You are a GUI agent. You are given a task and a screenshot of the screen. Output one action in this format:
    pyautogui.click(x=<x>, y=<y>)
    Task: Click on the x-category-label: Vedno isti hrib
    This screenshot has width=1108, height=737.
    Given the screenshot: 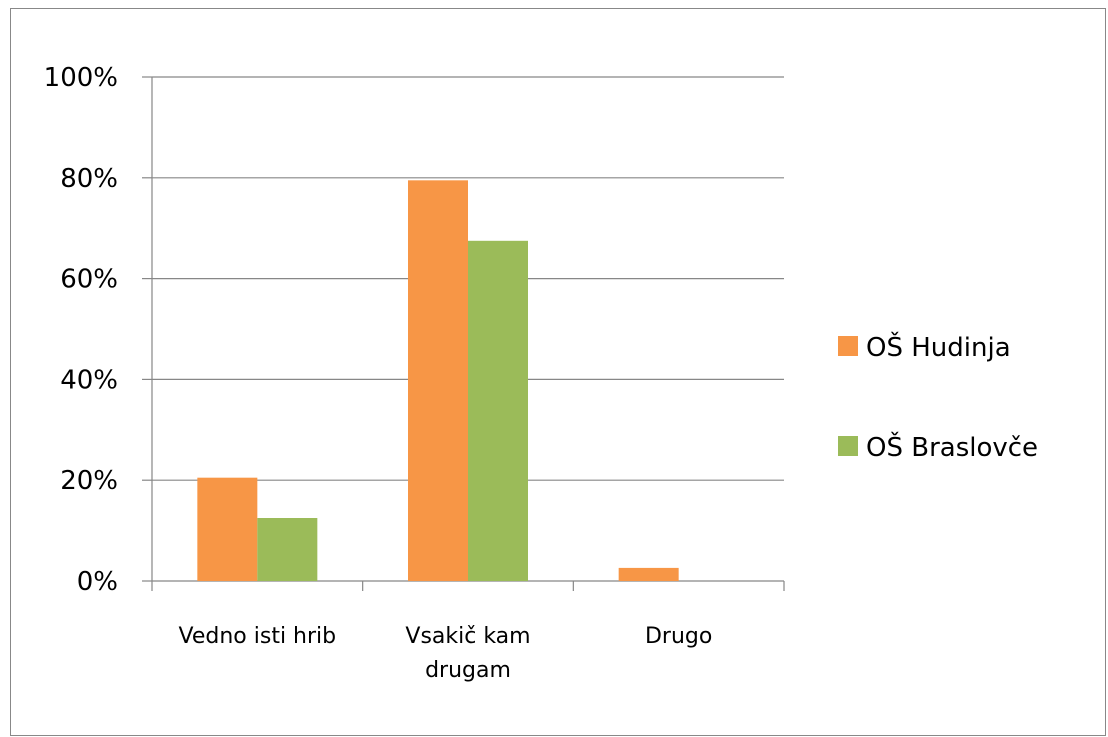 What is the action you would take?
    pyautogui.click(x=258, y=636)
    